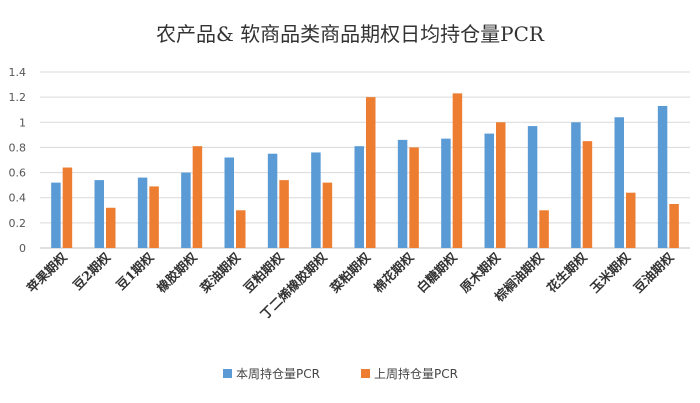 This screenshot has width=700, height=403. I want to click on x-tick-label: 玉米期权, so click(610, 272).